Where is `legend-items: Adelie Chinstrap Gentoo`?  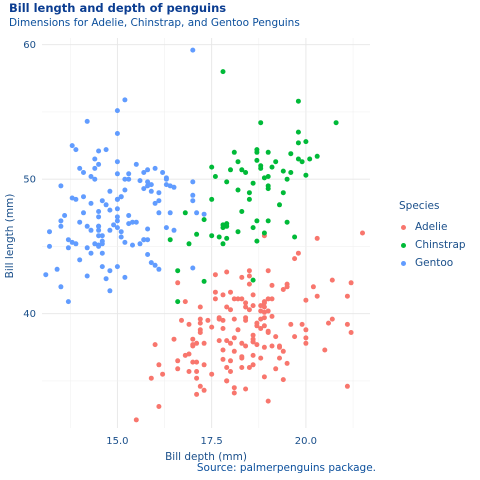 legend-items: Adelie Chinstrap Gentoo is located at coordinates (430, 245).